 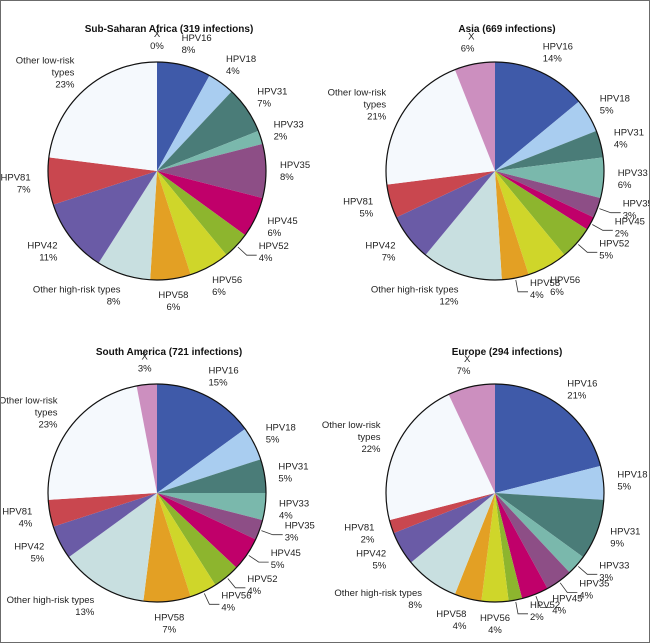 I want to click on label-hpv58: HPV58 6%, so click(x=173, y=301).